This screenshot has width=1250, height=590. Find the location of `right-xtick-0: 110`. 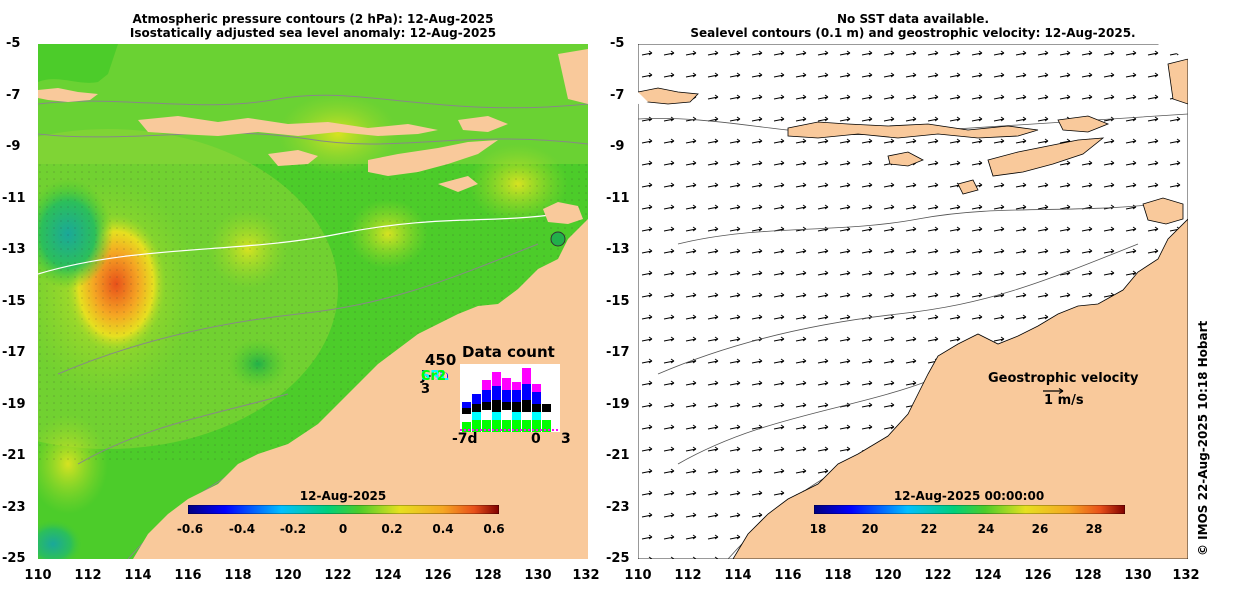

right-xtick-0: 110 is located at coordinates (638, 575).